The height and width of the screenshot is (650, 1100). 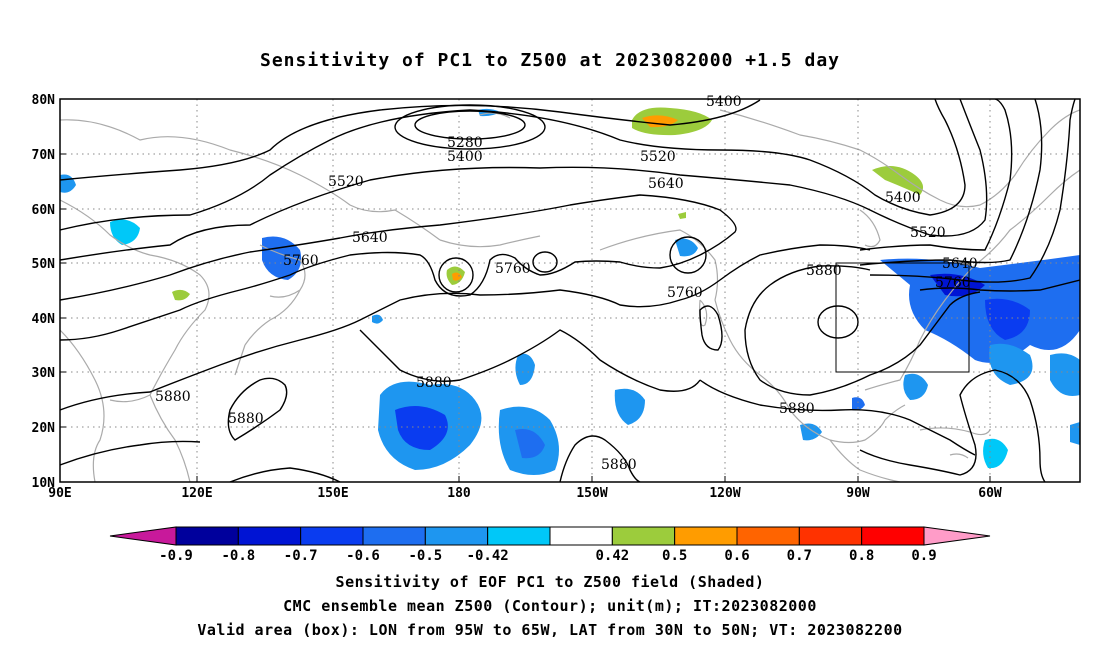 I want to click on colorbar-label: -0.5, so click(x=425, y=556).